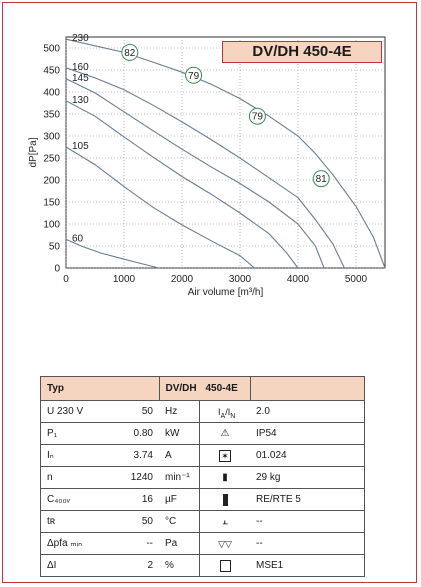 The width and height of the screenshot is (421, 587). Describe the element at coordinates (51, 49) in the screenshot. I see `y-tick-label: 500` at that location.